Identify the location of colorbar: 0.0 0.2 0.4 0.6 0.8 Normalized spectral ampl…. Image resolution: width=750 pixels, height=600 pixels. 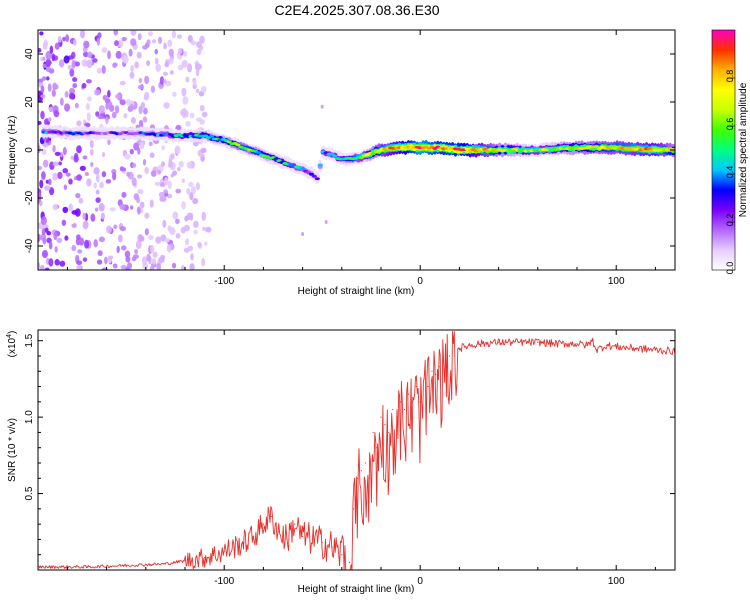
(730, 151).